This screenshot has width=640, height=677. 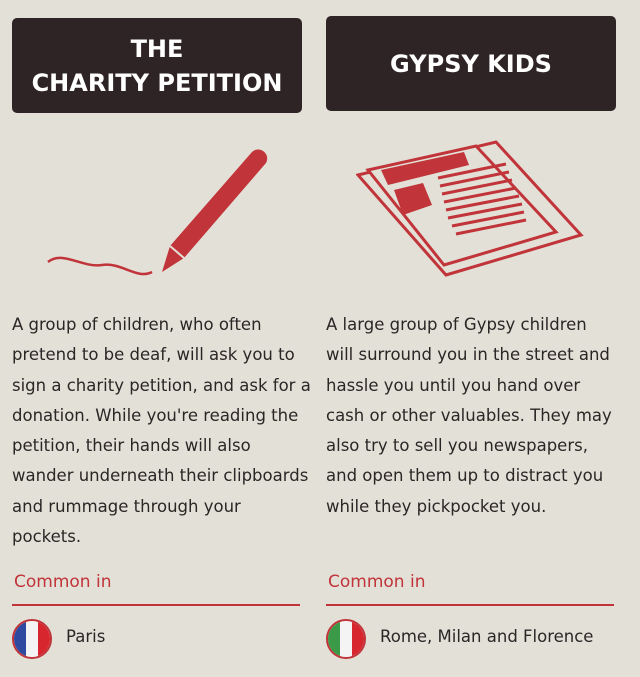 What do you see at coordinates (86, 636) in the screenshot?
I see `location-text: Paris` at bounding box center [86, 636].